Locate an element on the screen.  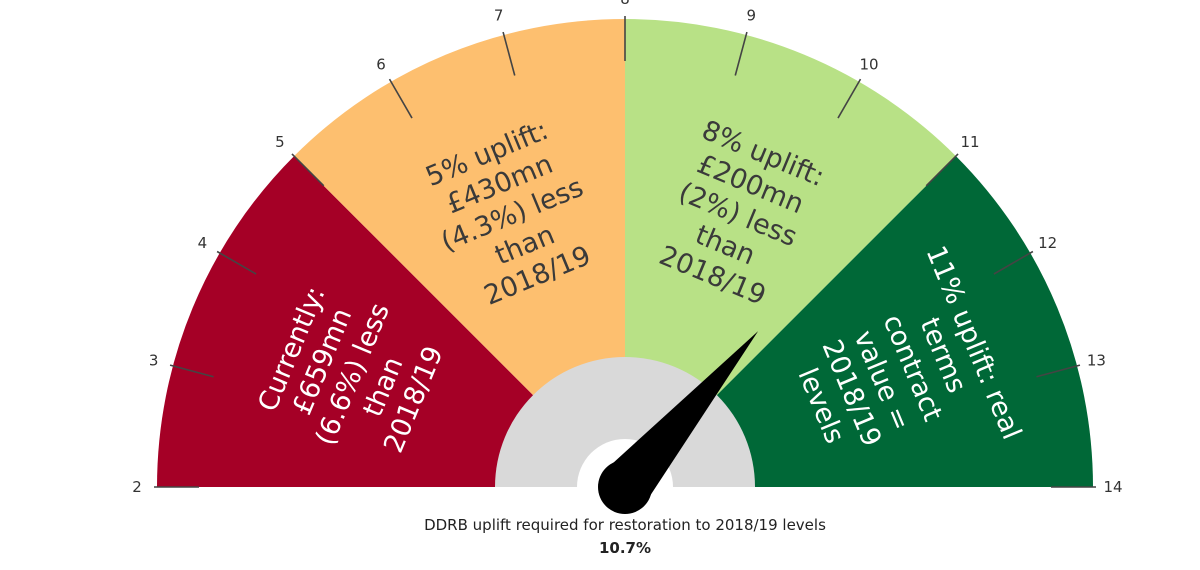
tick-label-5: 5 is located at coordinates (280, 142).